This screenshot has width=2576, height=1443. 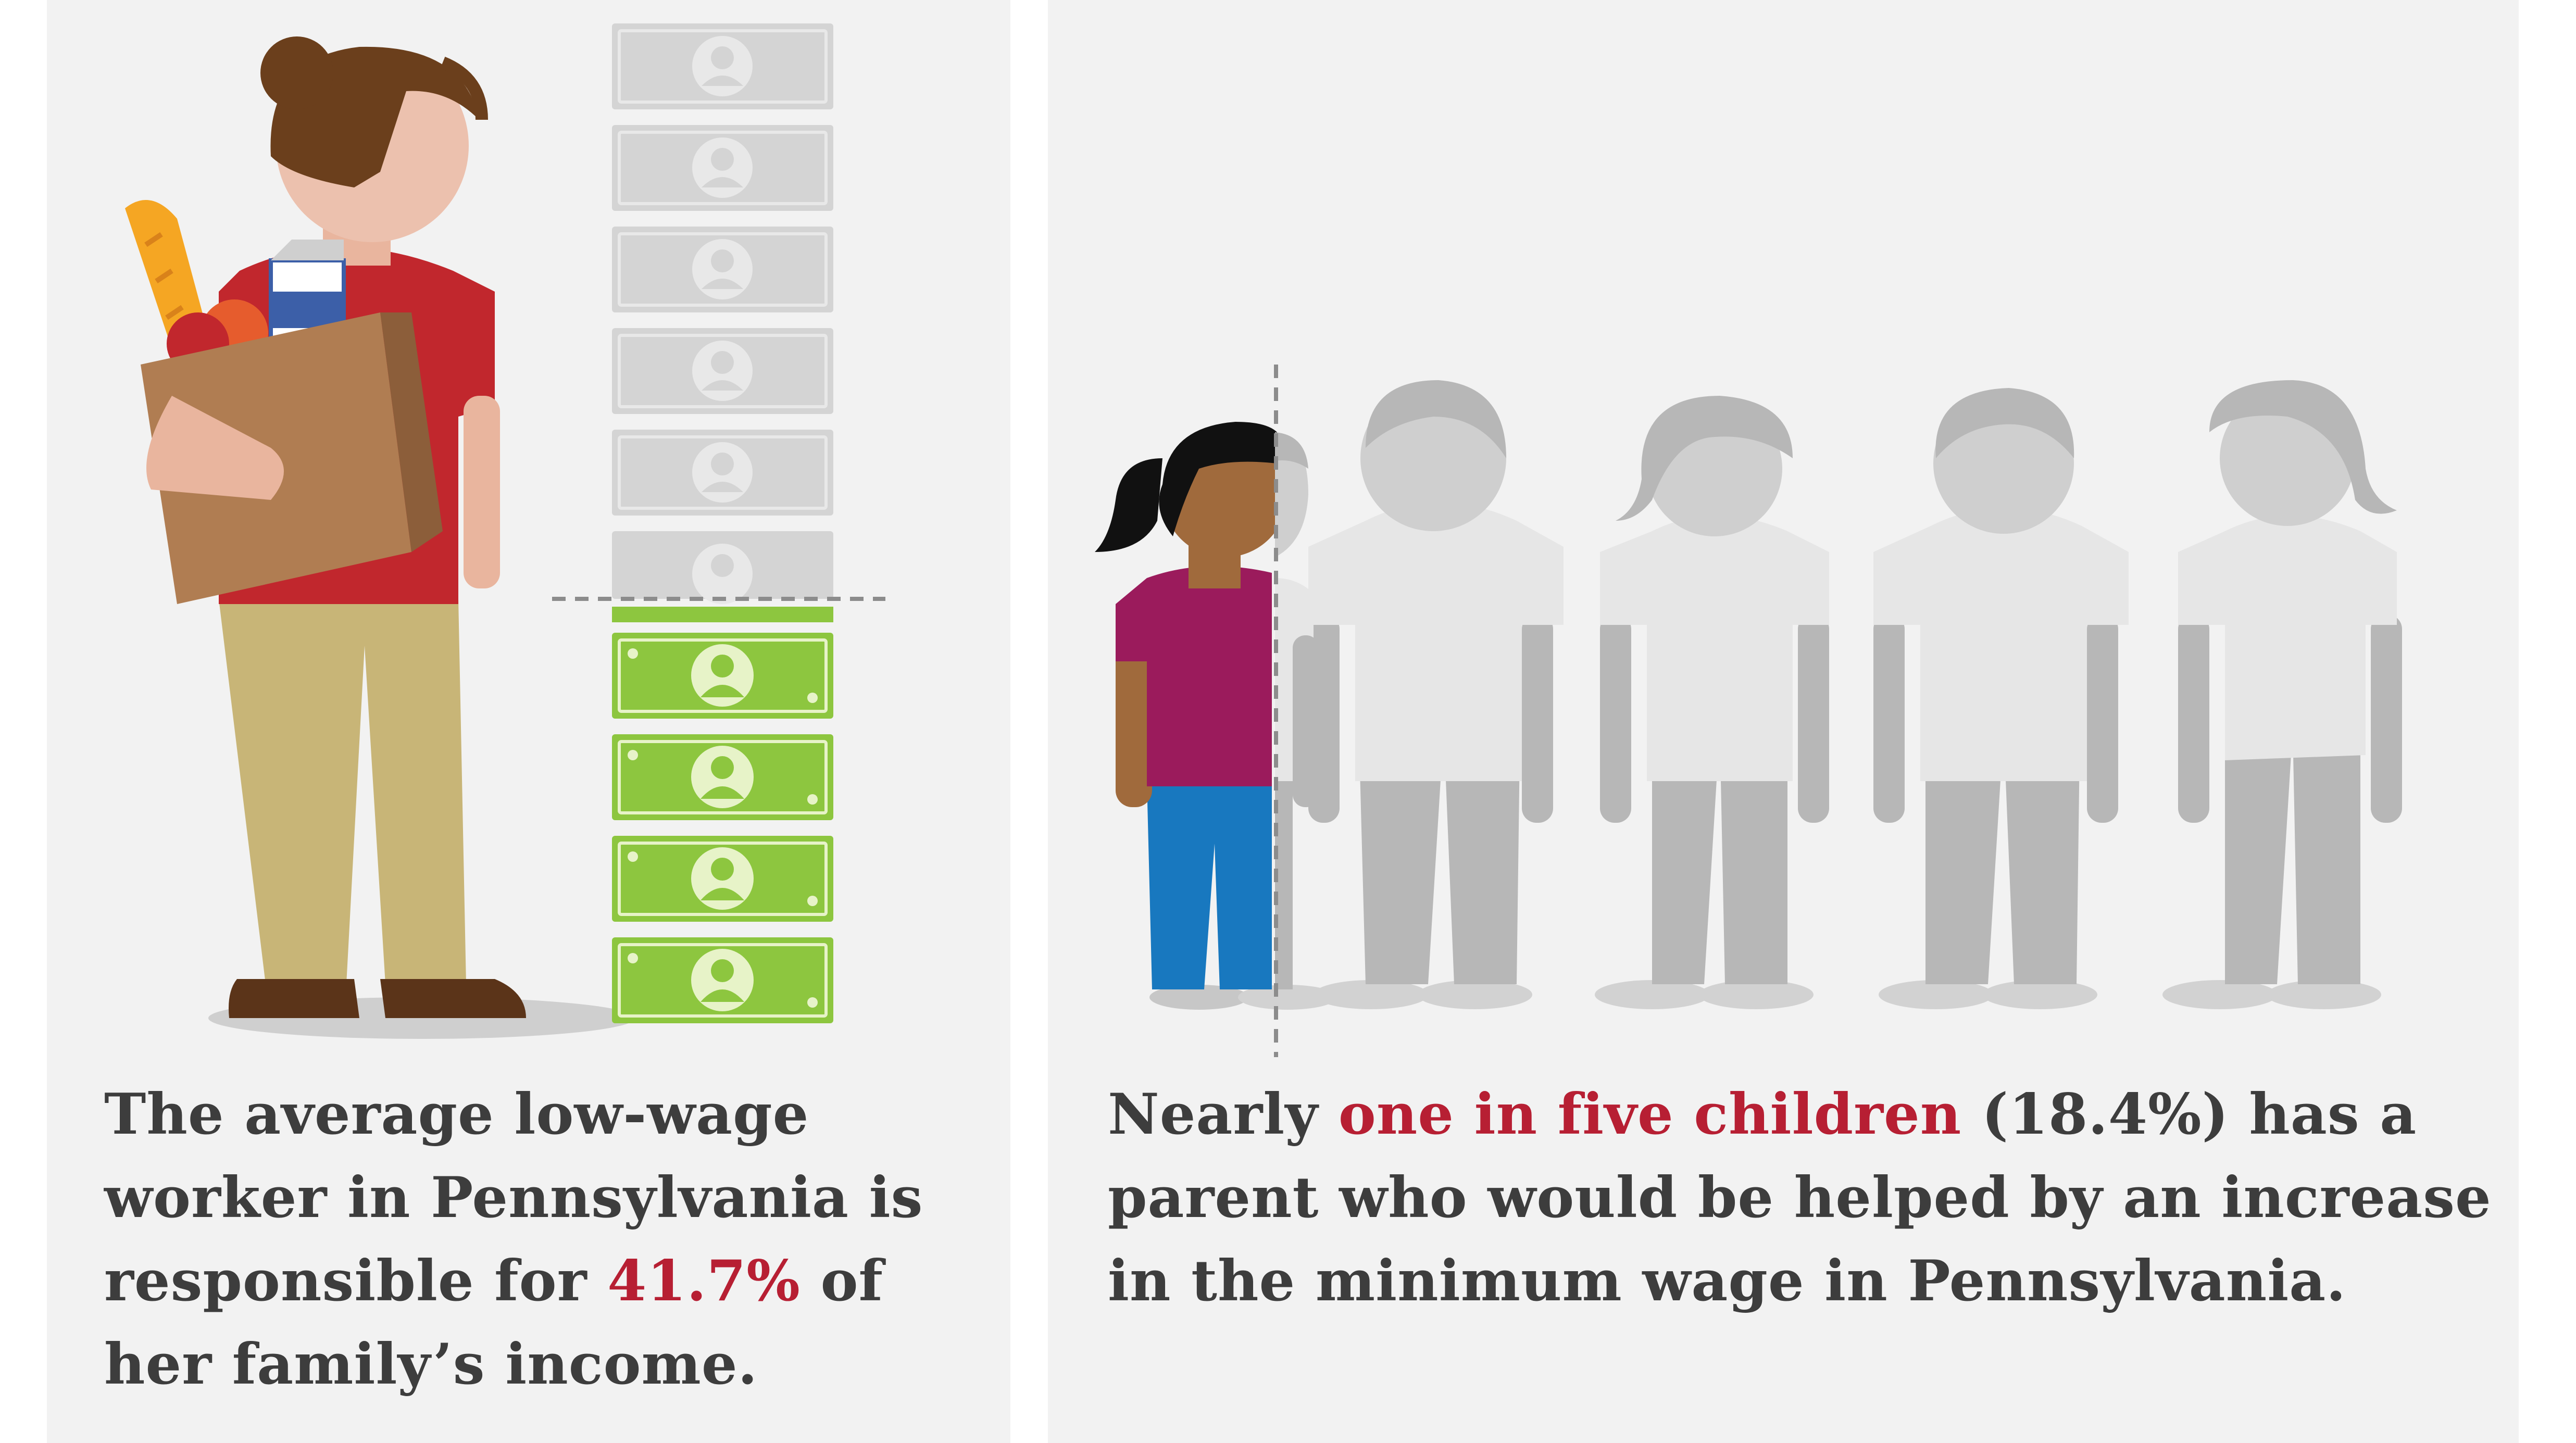 I want to click on worker-pants, so click(x=342, y=791).